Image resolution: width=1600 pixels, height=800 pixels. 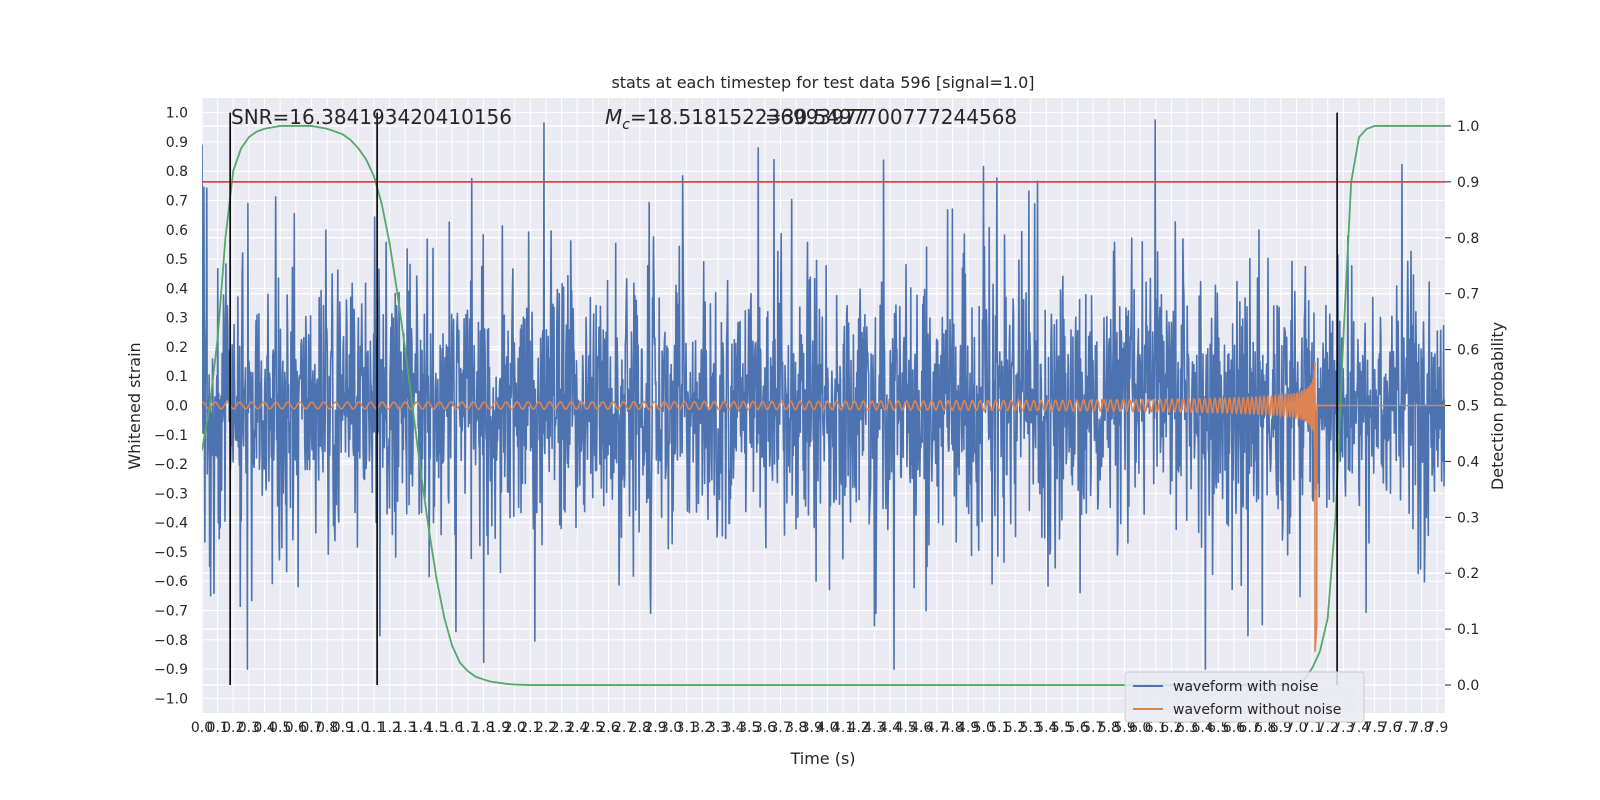 What do you see at coordinates (718, 728) in the screenshot?
I see `x-tick-label: 3.3` at bounding box center [718, 728].